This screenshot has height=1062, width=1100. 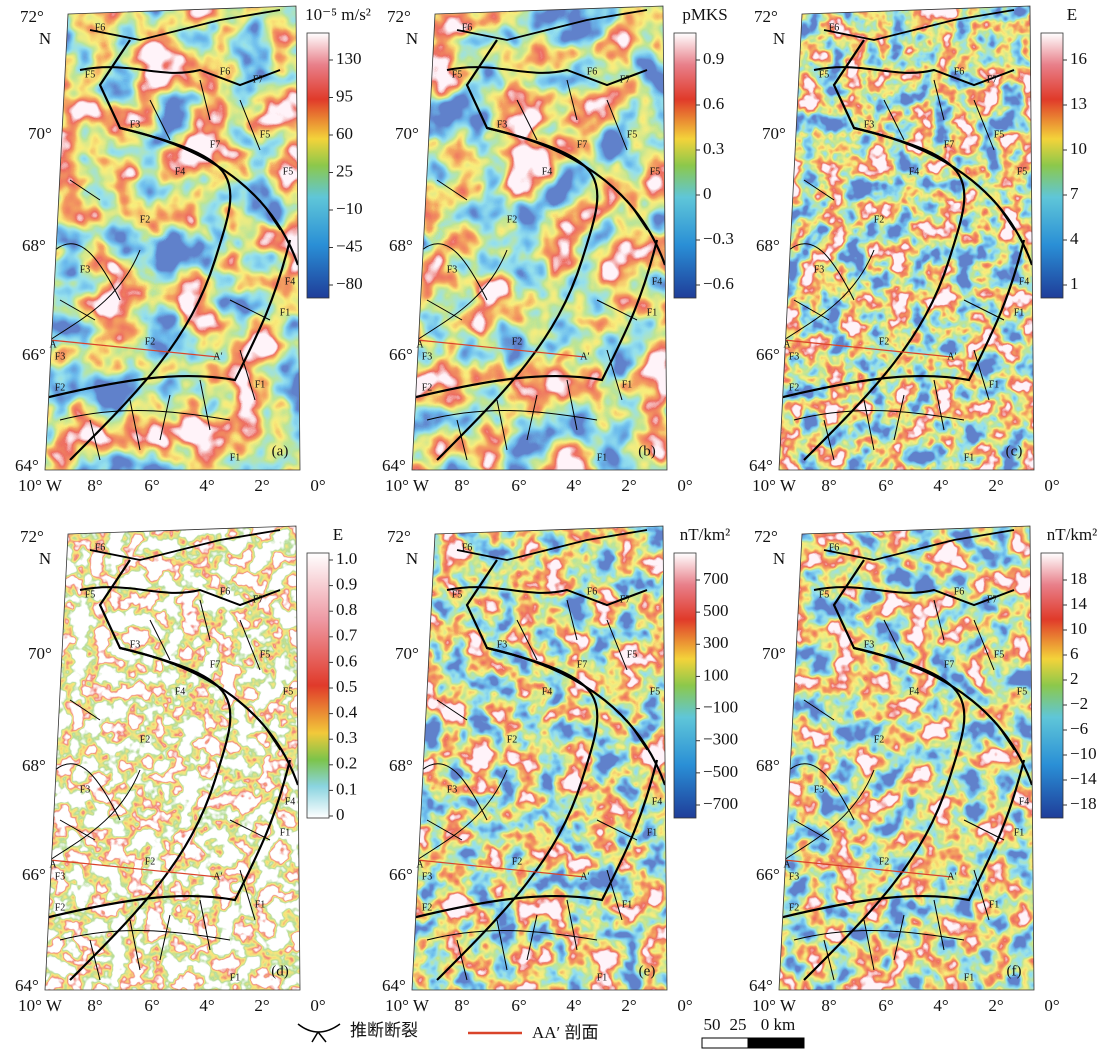 What do you see at coordinates (720, 803) in the screenshot?
I see `colorbar-tick-label: −700` at bounding box center [720, 803].